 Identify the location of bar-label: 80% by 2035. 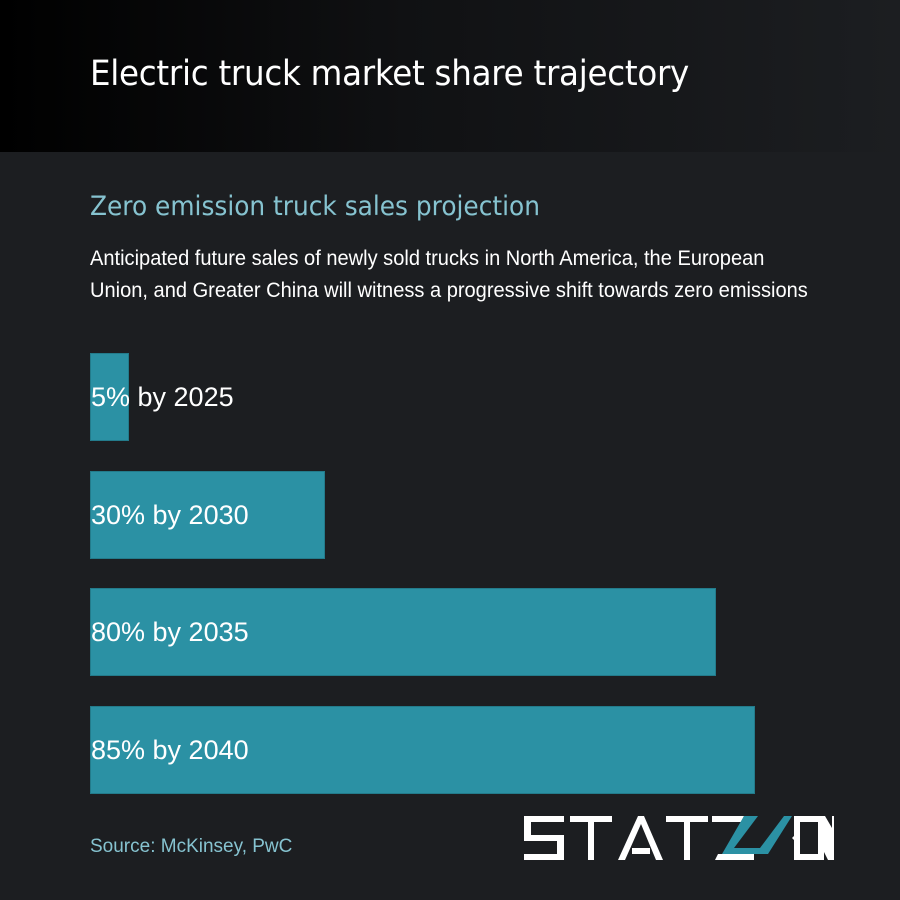
(170, 632).